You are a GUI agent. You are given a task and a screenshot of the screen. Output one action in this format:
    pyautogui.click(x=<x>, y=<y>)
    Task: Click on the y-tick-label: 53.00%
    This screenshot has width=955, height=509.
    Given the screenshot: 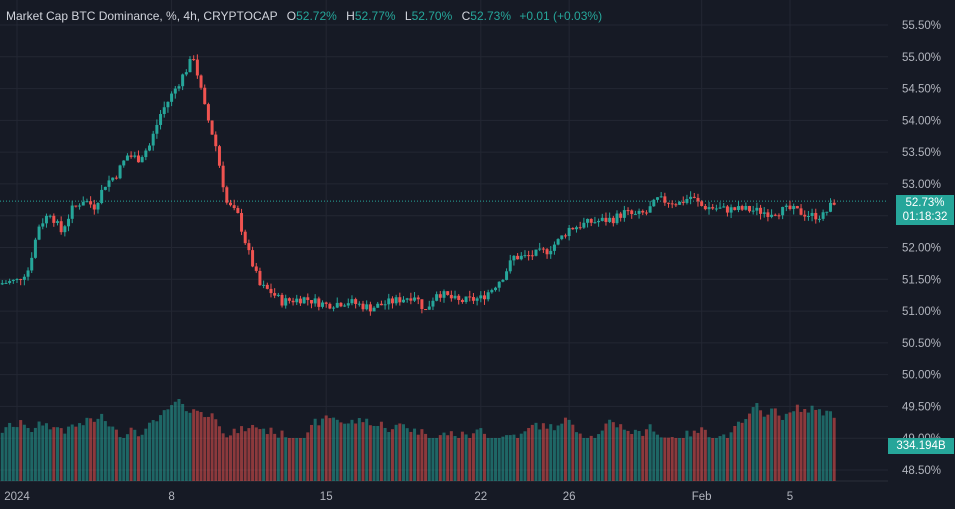 What is the action you would take?
    pyautogui.click(x=921, y=185)
    